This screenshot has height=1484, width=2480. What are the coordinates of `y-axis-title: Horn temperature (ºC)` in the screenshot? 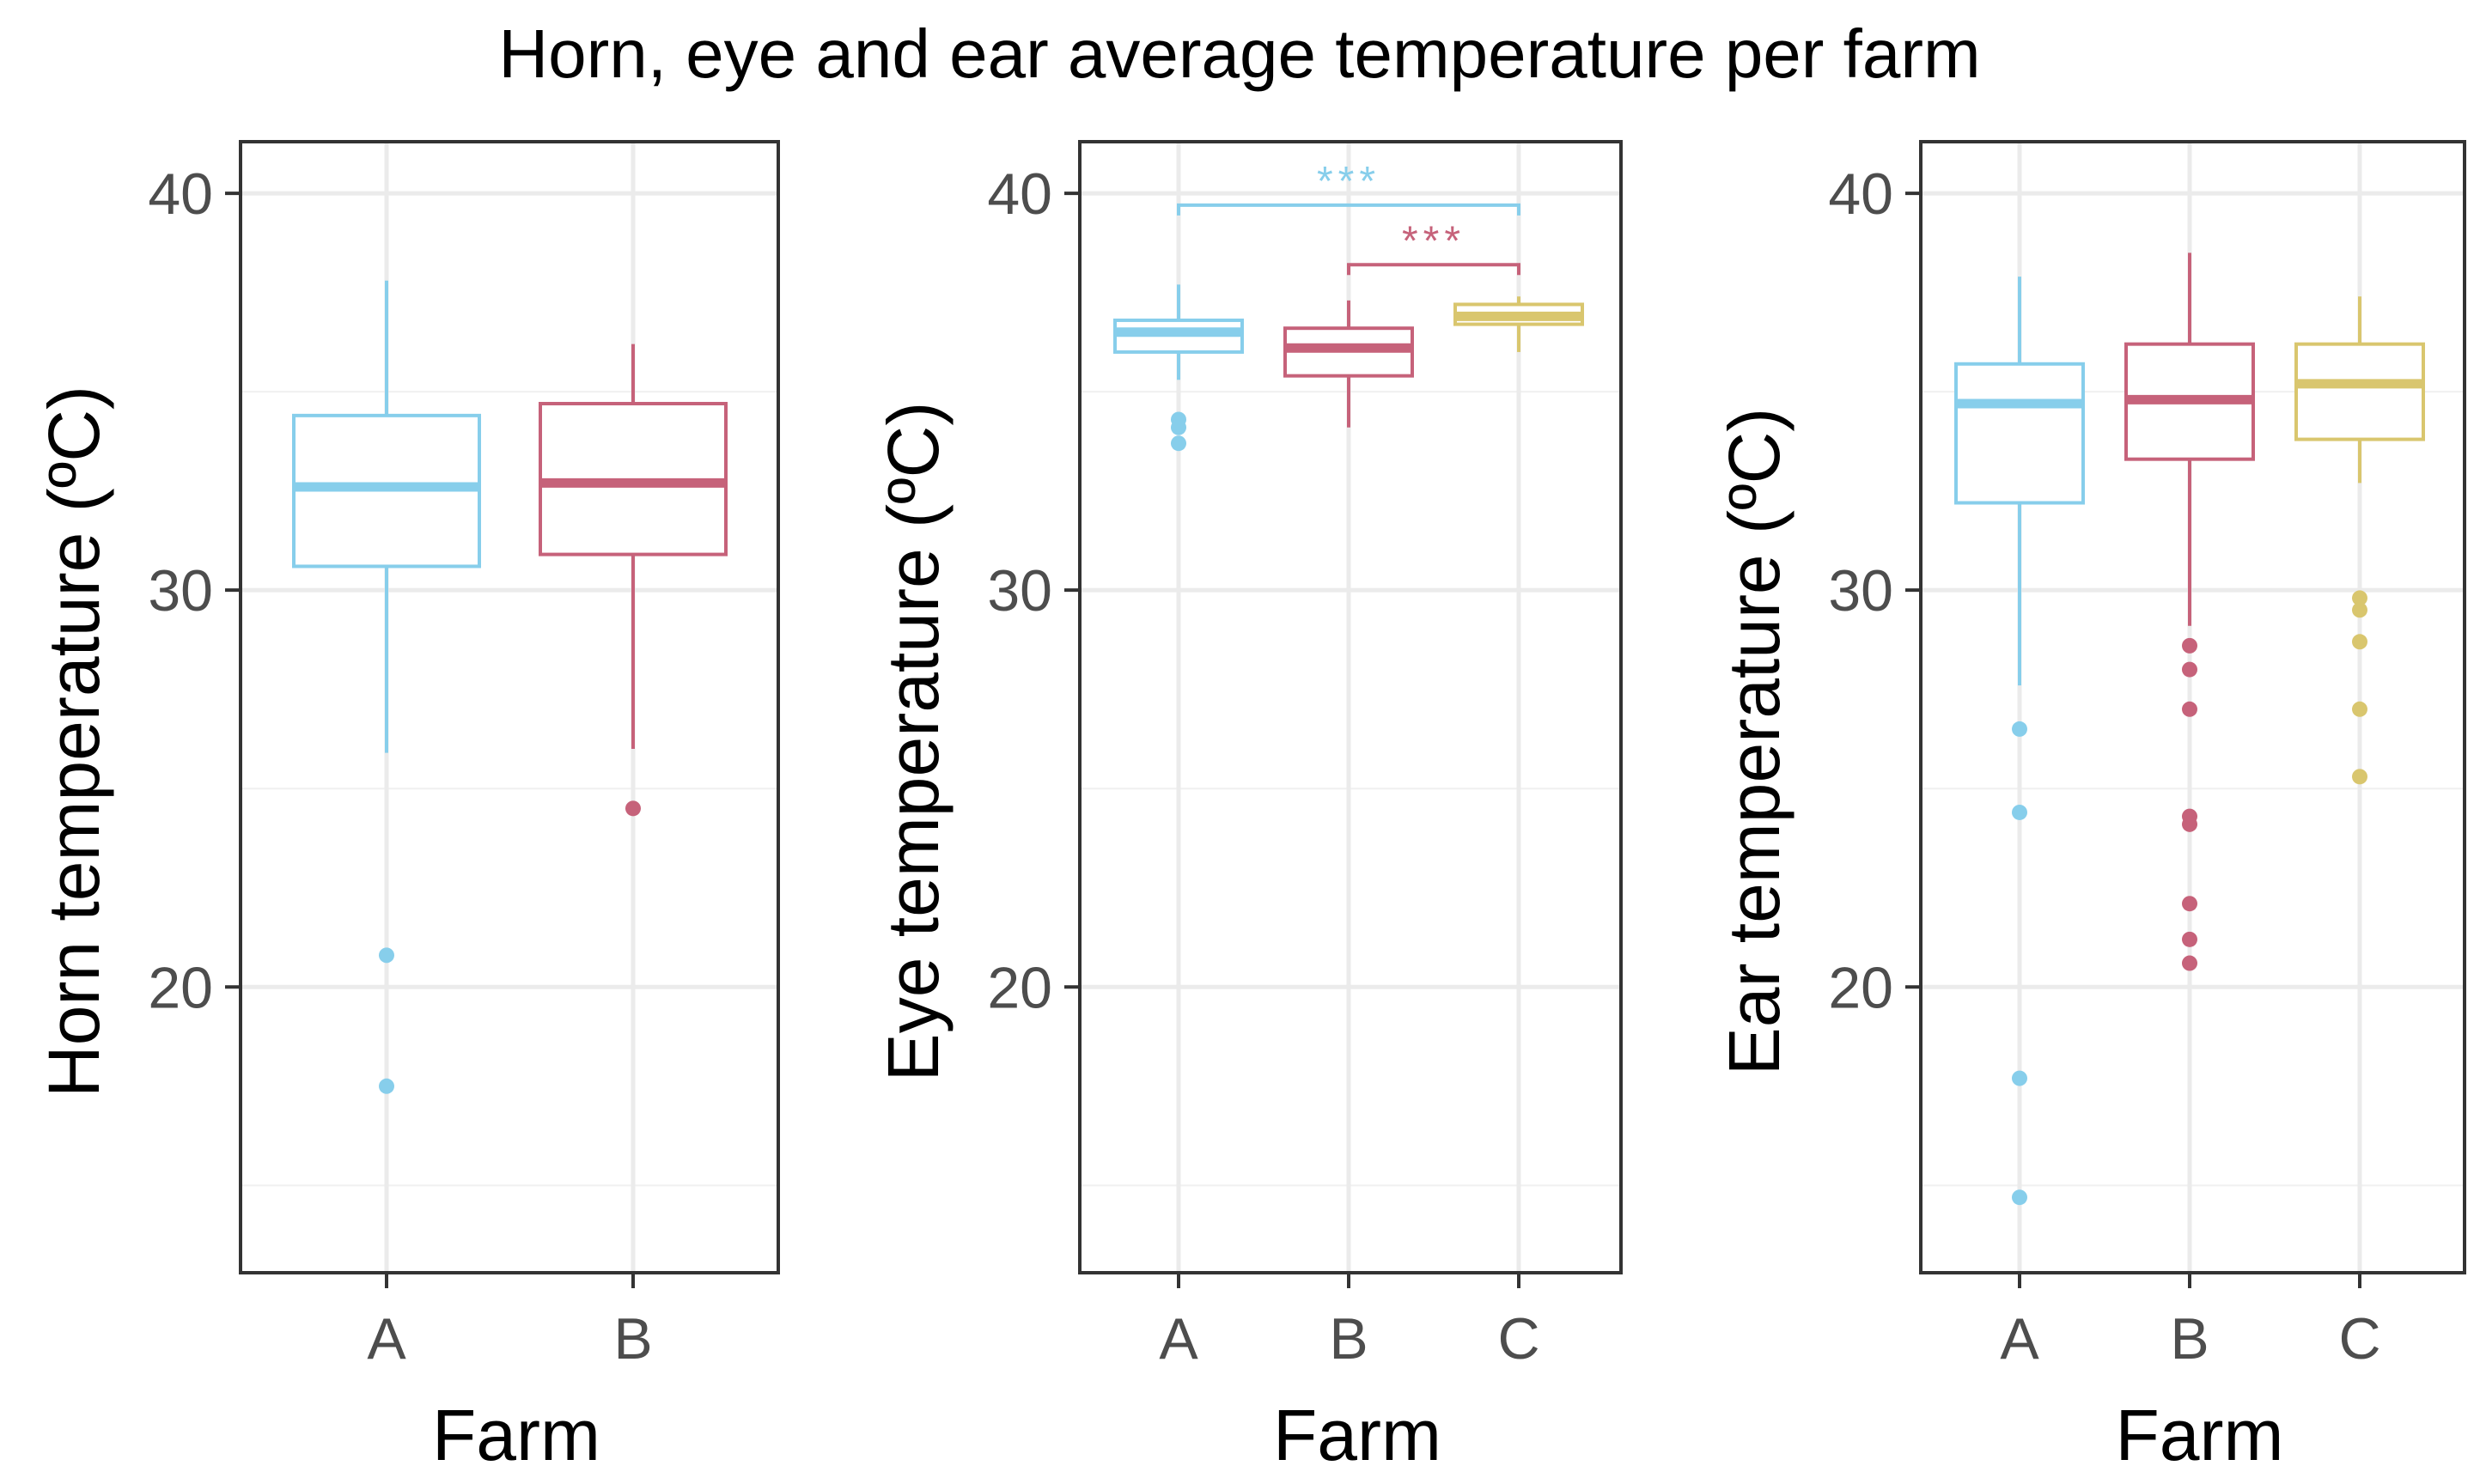 It's located at (74, 742).